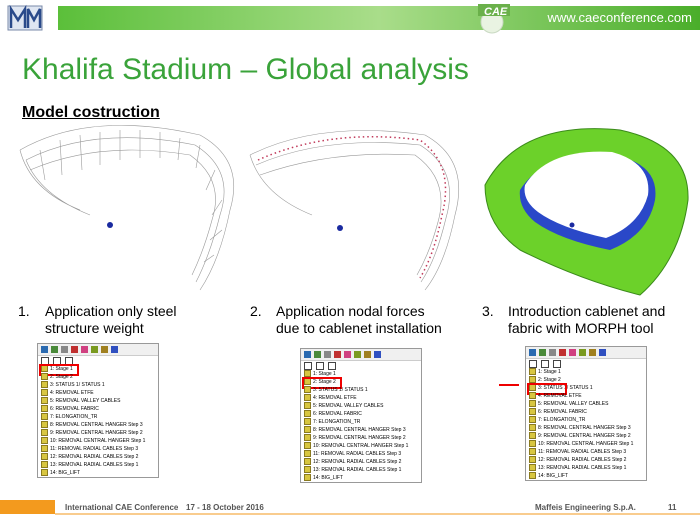 The image size is (700, 524). Describe the element at coordinates (74, 417) in the screenshot. I see `item-label: 7: ELONGATION_TR` at that location.